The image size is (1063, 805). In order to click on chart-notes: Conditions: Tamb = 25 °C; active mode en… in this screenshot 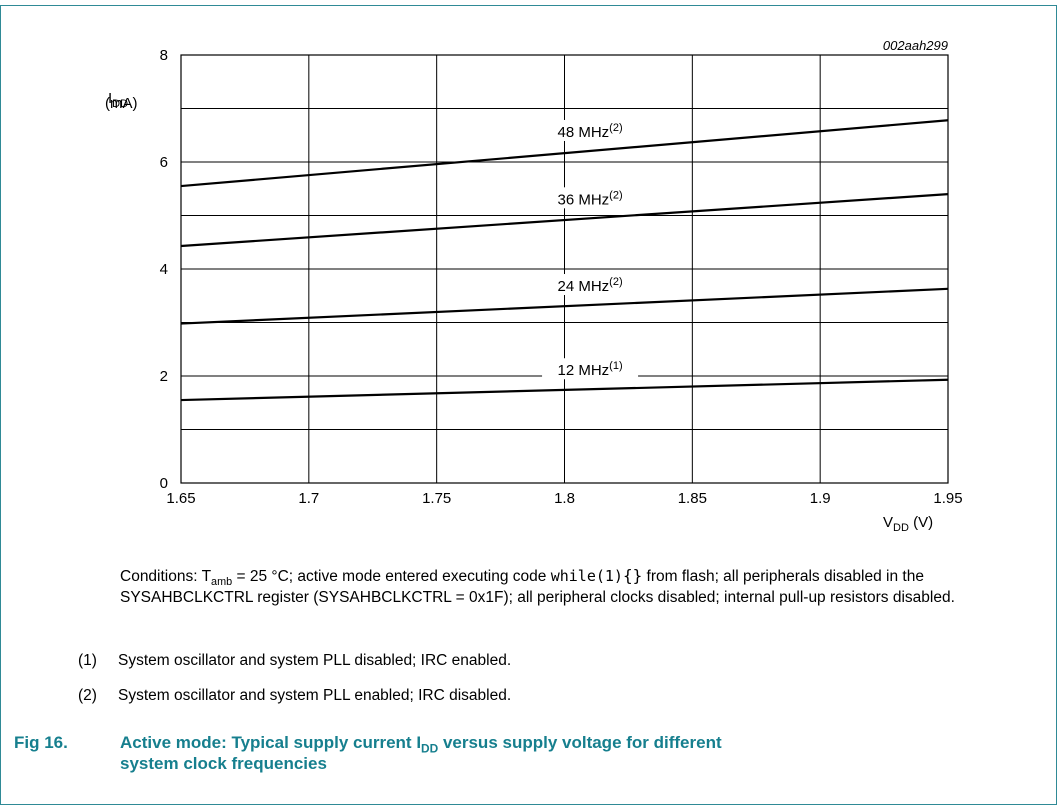, I will do `click(580, 589)`.